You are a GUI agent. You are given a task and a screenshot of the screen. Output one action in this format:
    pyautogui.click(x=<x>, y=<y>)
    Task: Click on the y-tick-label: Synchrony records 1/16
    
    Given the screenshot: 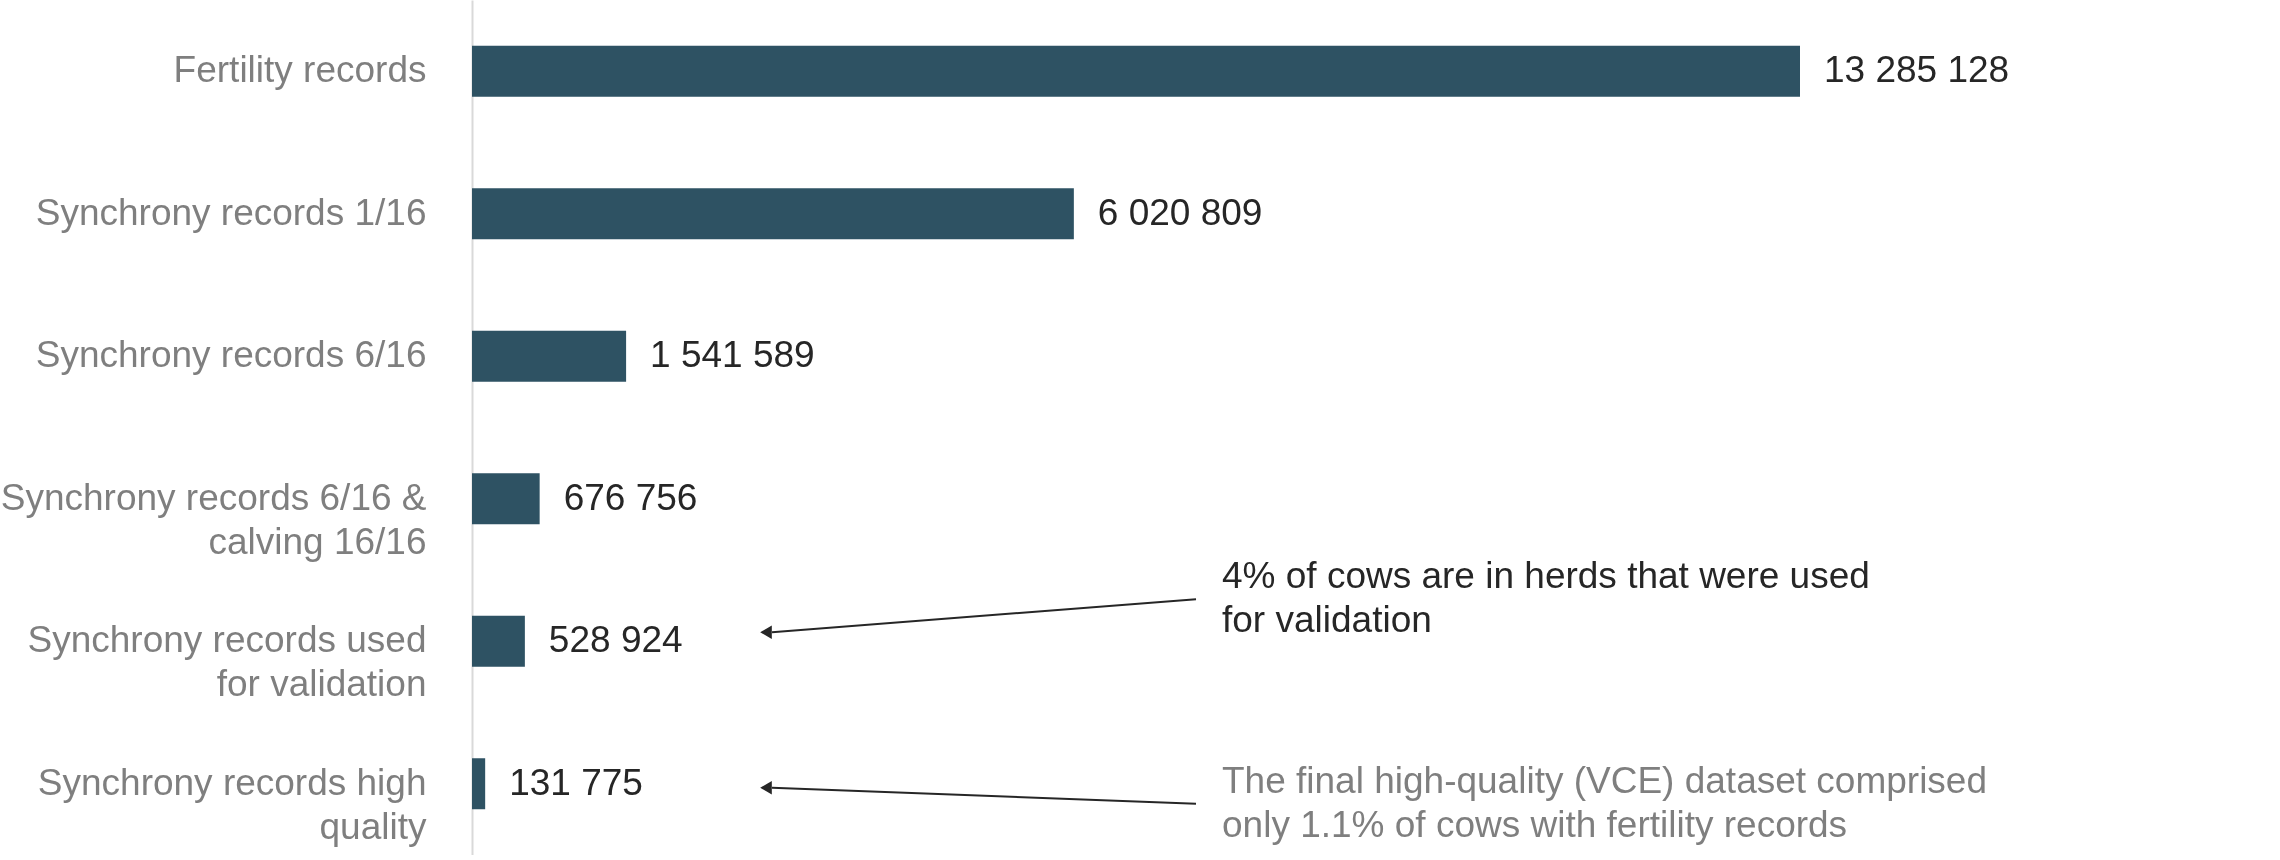 What is the action you would take?
    pyautogui.click(x=231, y=212)
    